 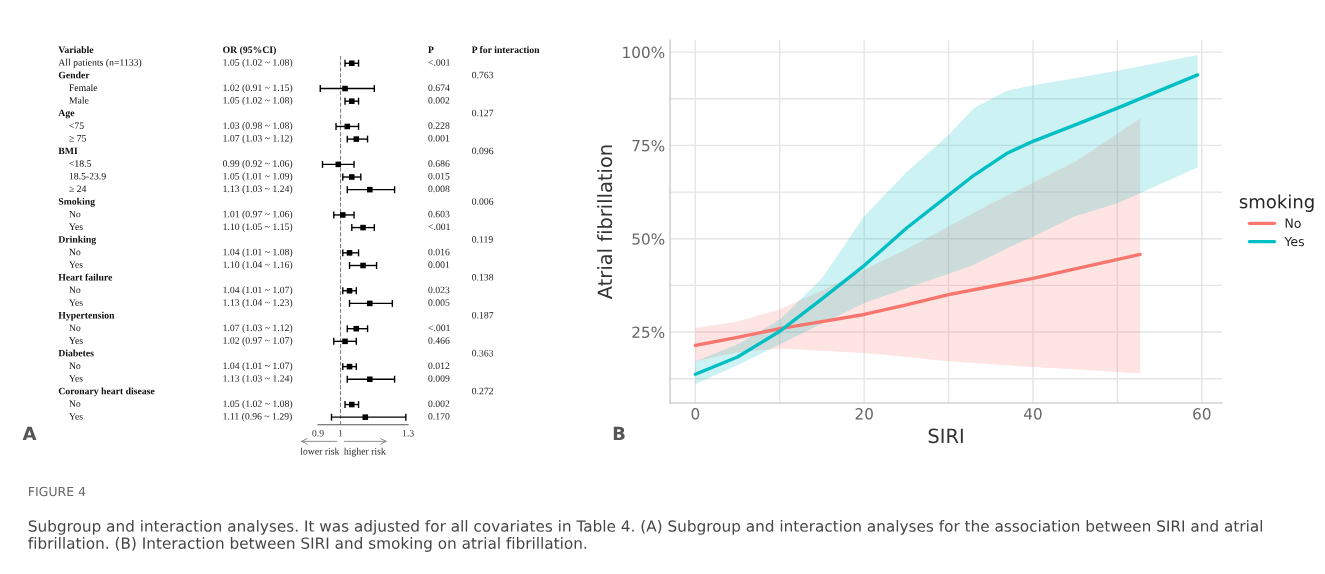 I want to click on data-label: 1.01 (0.97 ~ 1.06), so click(x=258, y=215).